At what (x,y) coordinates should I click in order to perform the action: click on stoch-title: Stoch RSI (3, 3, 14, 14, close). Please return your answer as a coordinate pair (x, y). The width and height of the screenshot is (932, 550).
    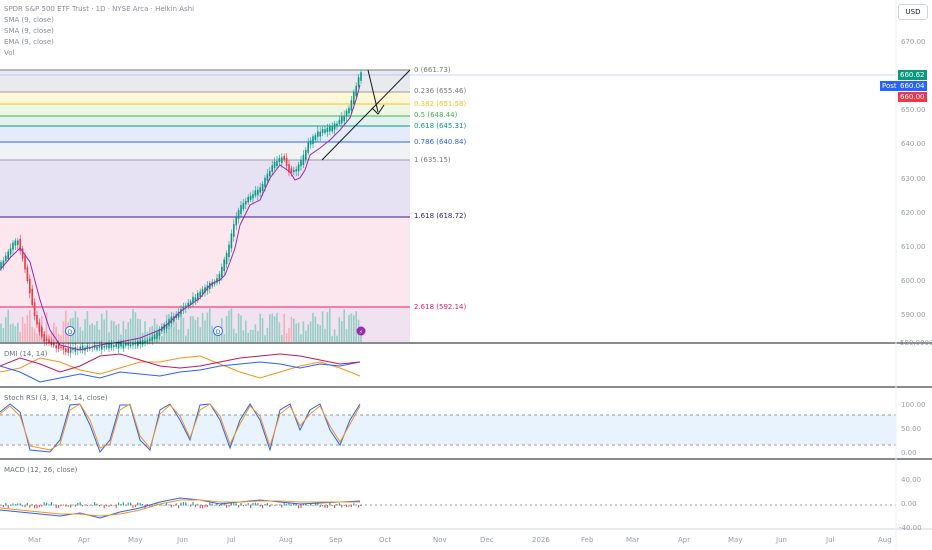
    Looking at the image, I should click on (56, 398).